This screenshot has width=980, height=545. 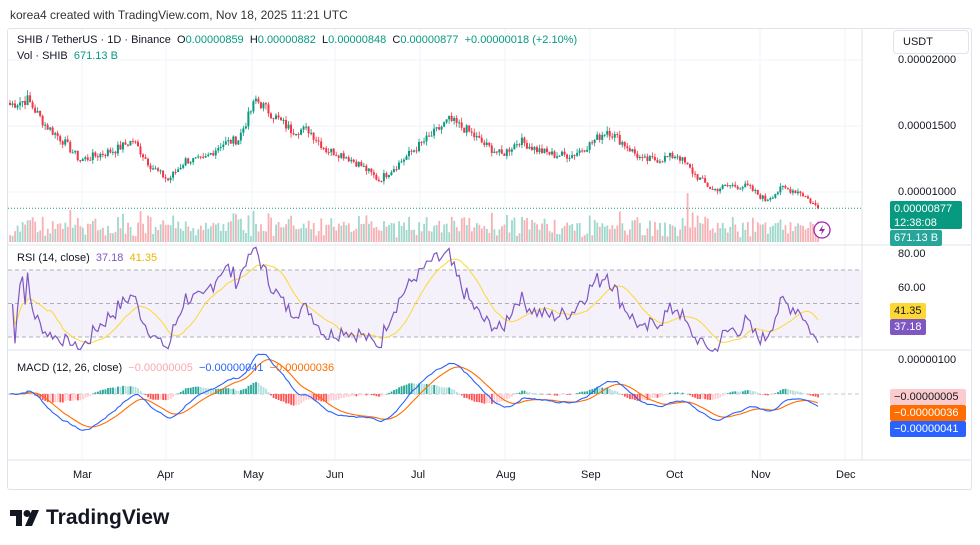 What do you see at coordinates (94, 40) in the screenshot?
I see `symbol: SHIB / TetherUS · 1D · Binance` at bounding box center [94, 40].